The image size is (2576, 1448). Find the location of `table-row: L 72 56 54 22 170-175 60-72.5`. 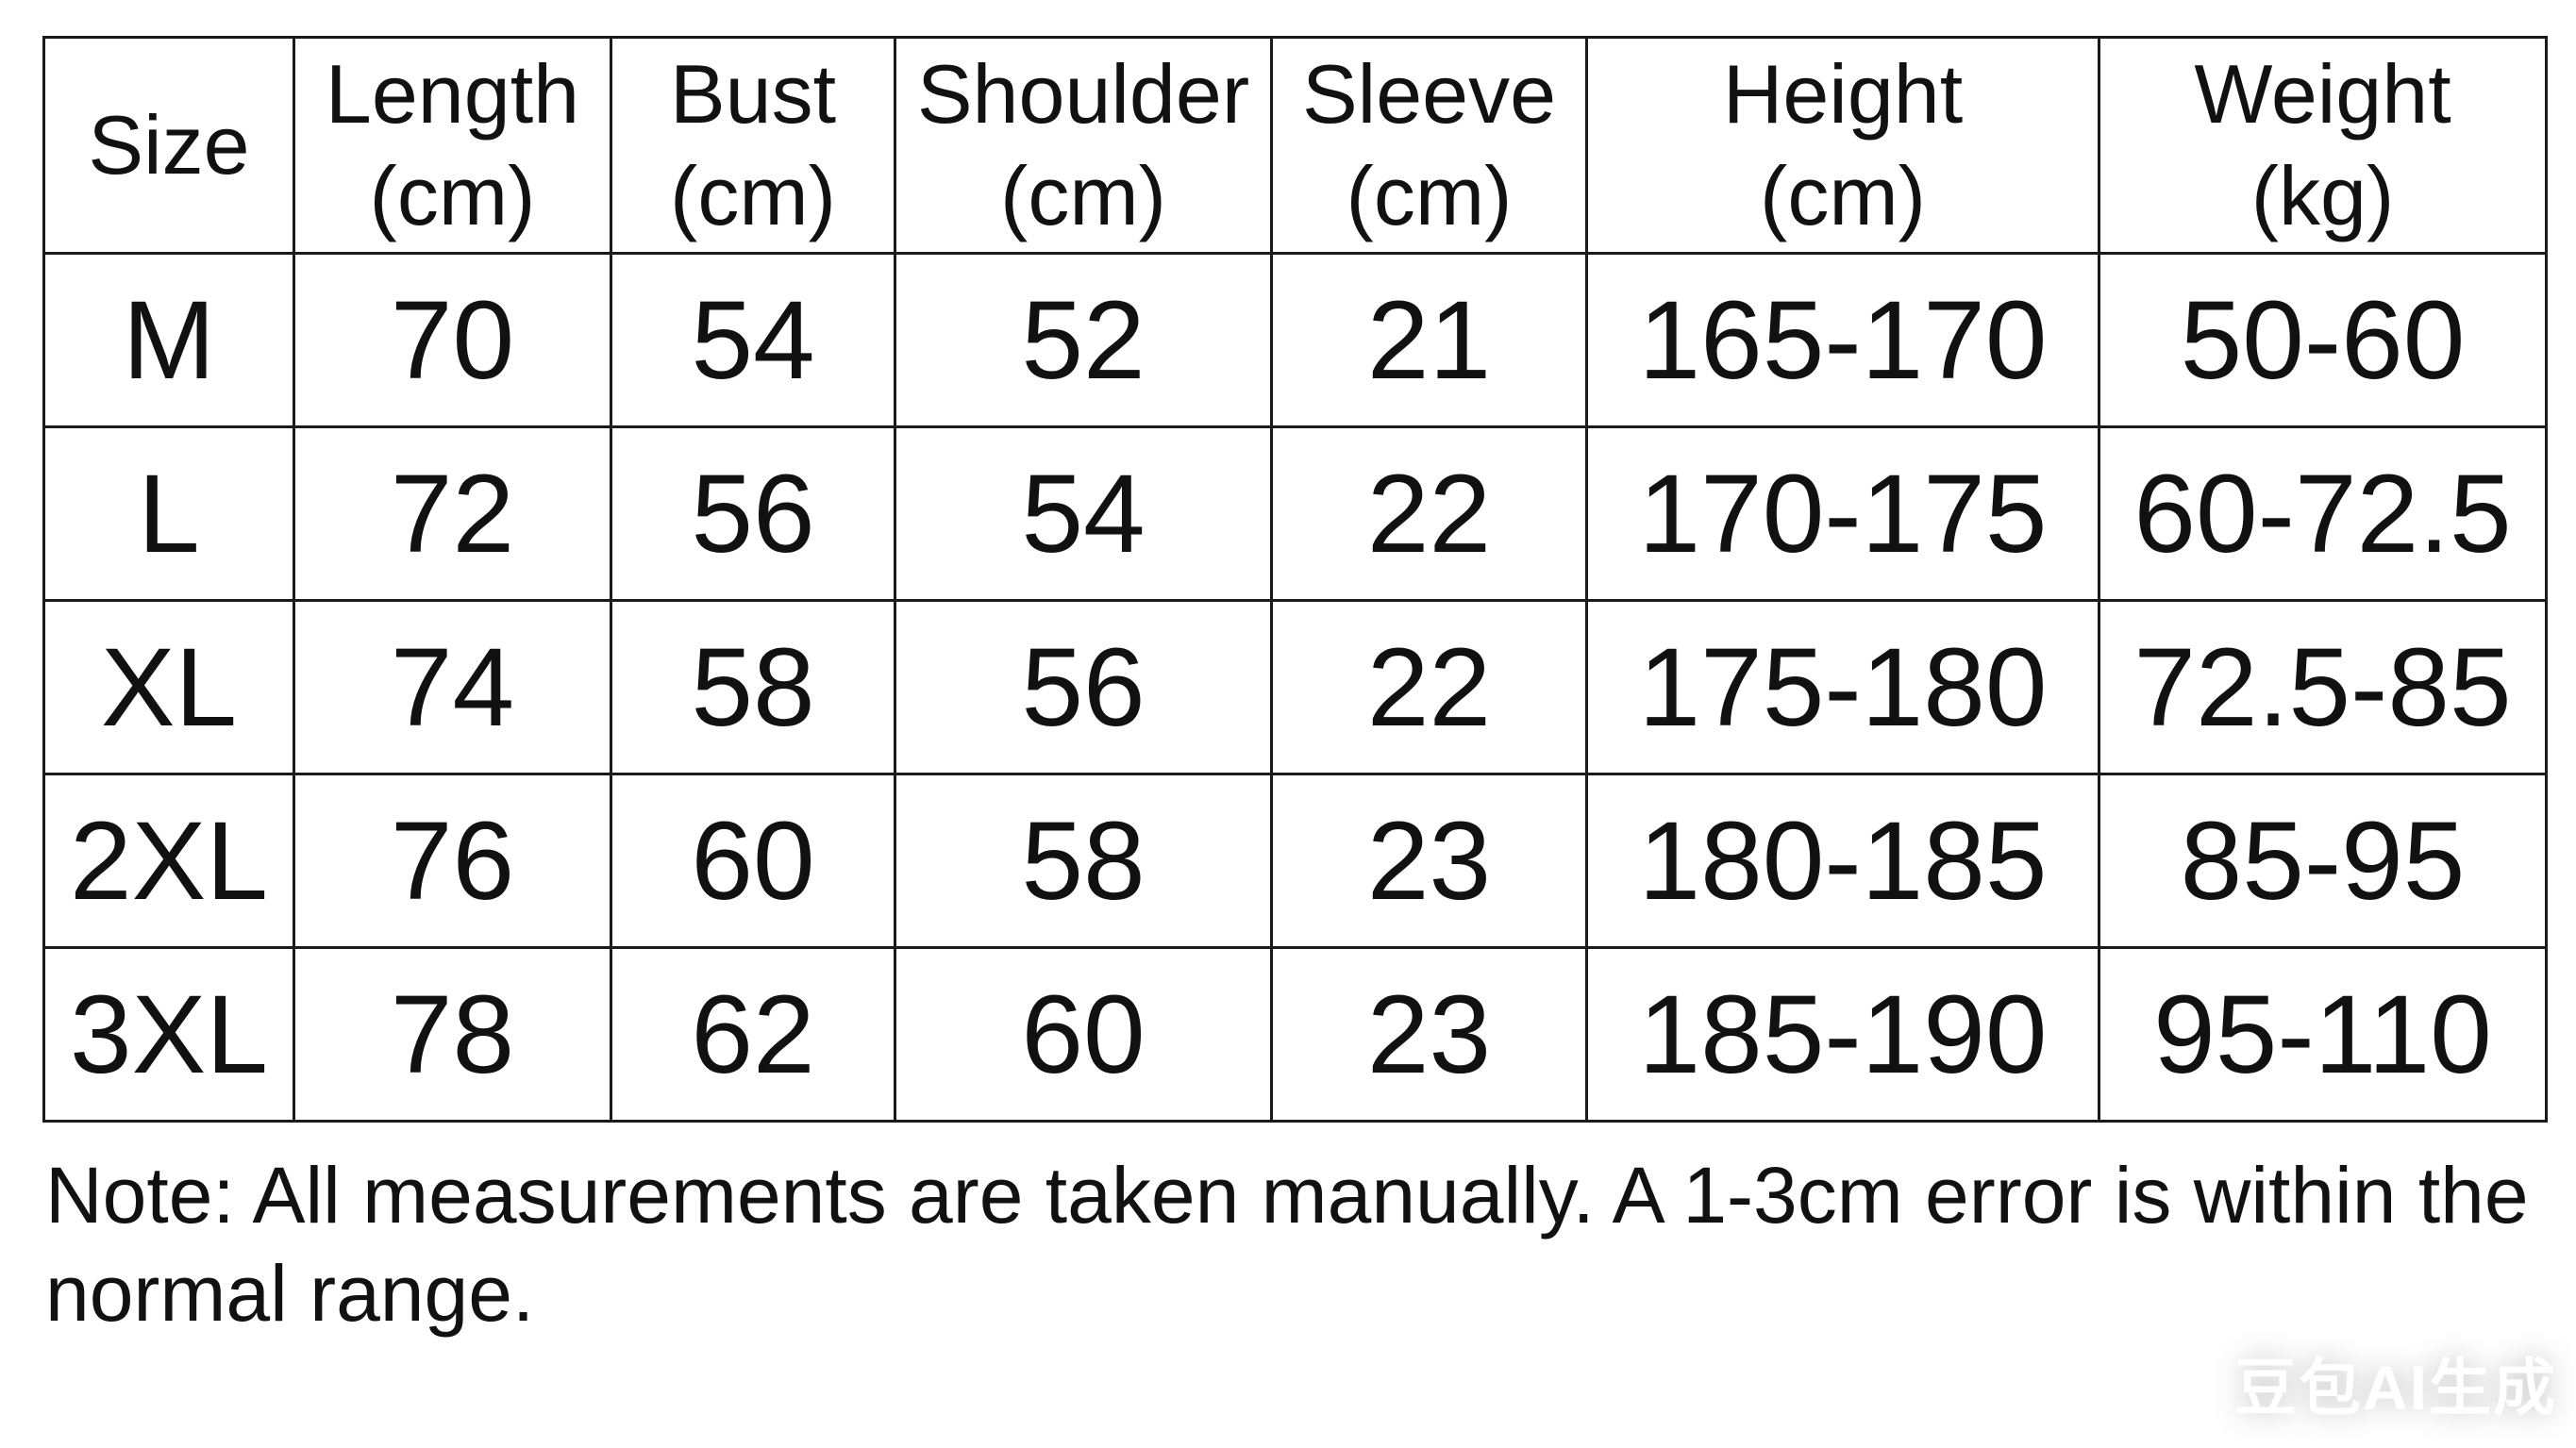

table-row: L 72 56 54 22 170-175 60-72.5 is located at coordinates (1295, 513).